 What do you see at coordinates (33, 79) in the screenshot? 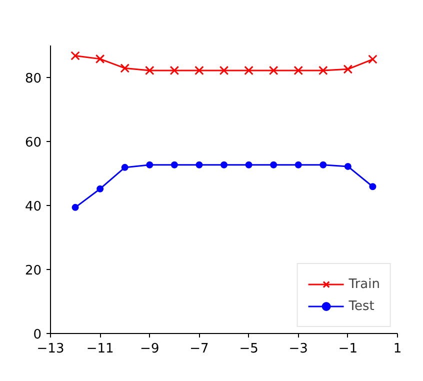
I see `y-tick-label: 80` at bounding box center [33, 79].